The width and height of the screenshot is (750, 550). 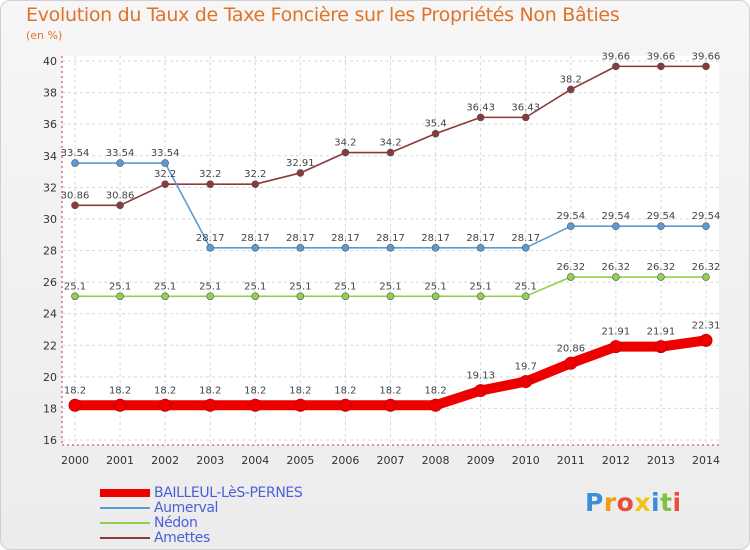 What do you see at coordinates (50, 219) in the screenshot?
I see `y-tick-label: 30` at bounding box center [50, 219].